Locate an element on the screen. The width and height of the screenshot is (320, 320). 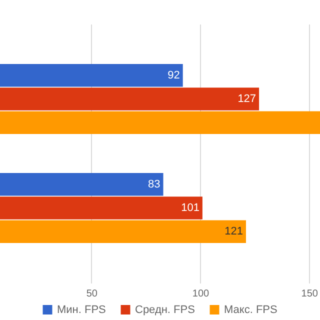
data-label: 92 is located at coordinates (174, 75).